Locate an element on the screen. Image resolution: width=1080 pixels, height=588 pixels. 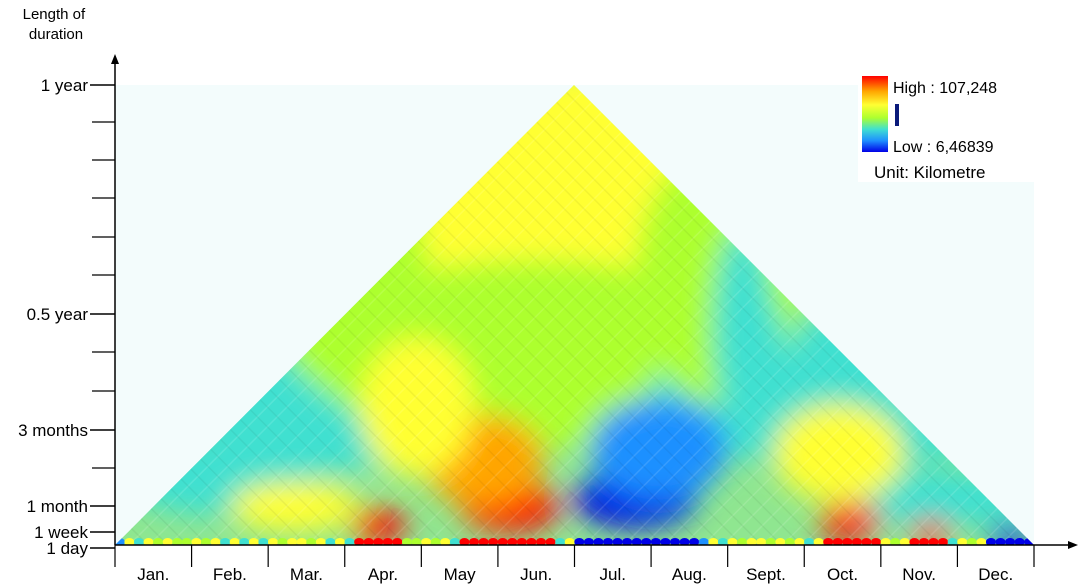
x-tick-label-10: Nov. is located at coordinates (919, 574).